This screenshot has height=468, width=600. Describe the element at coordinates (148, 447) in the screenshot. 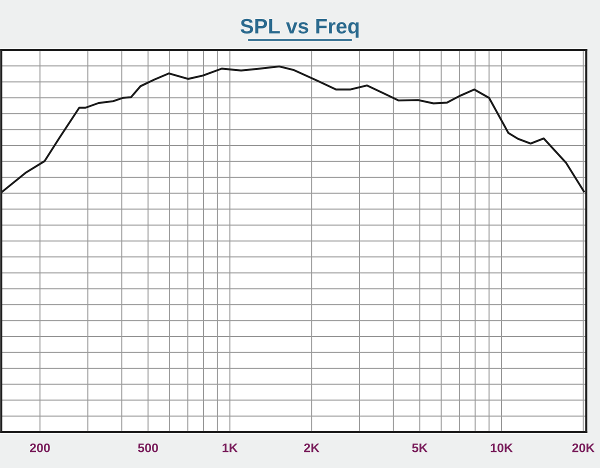

I see `x-tick-label: 500` at that location.